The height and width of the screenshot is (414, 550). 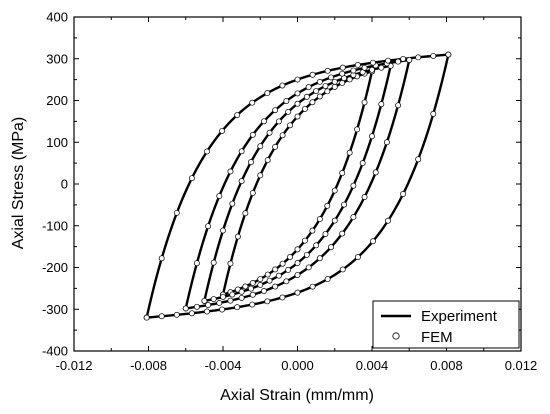 I want to click on y-tick-label: 0, so click(x=64, y=184).